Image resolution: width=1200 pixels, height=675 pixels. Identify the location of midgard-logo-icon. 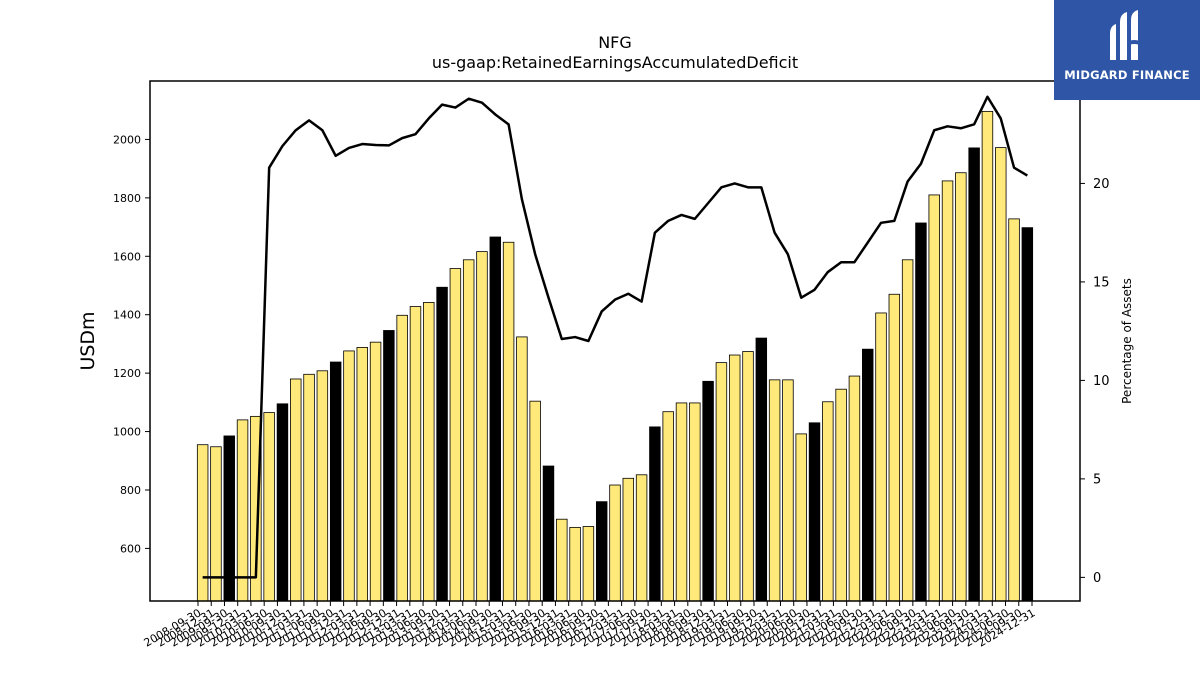
(1126, 35).